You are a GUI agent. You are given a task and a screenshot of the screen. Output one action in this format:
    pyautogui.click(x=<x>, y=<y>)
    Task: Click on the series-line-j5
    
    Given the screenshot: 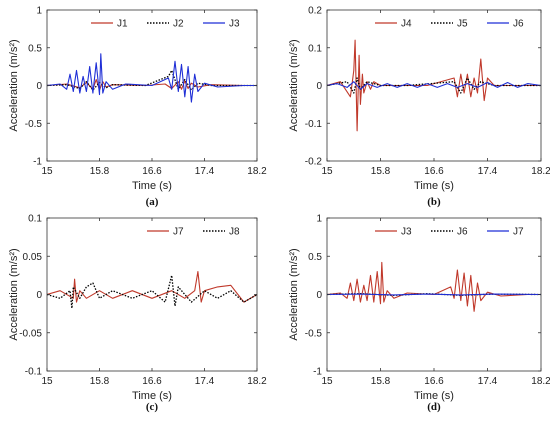 What is the action you would take?
    pyautogui.click(x=434, y=85)
    